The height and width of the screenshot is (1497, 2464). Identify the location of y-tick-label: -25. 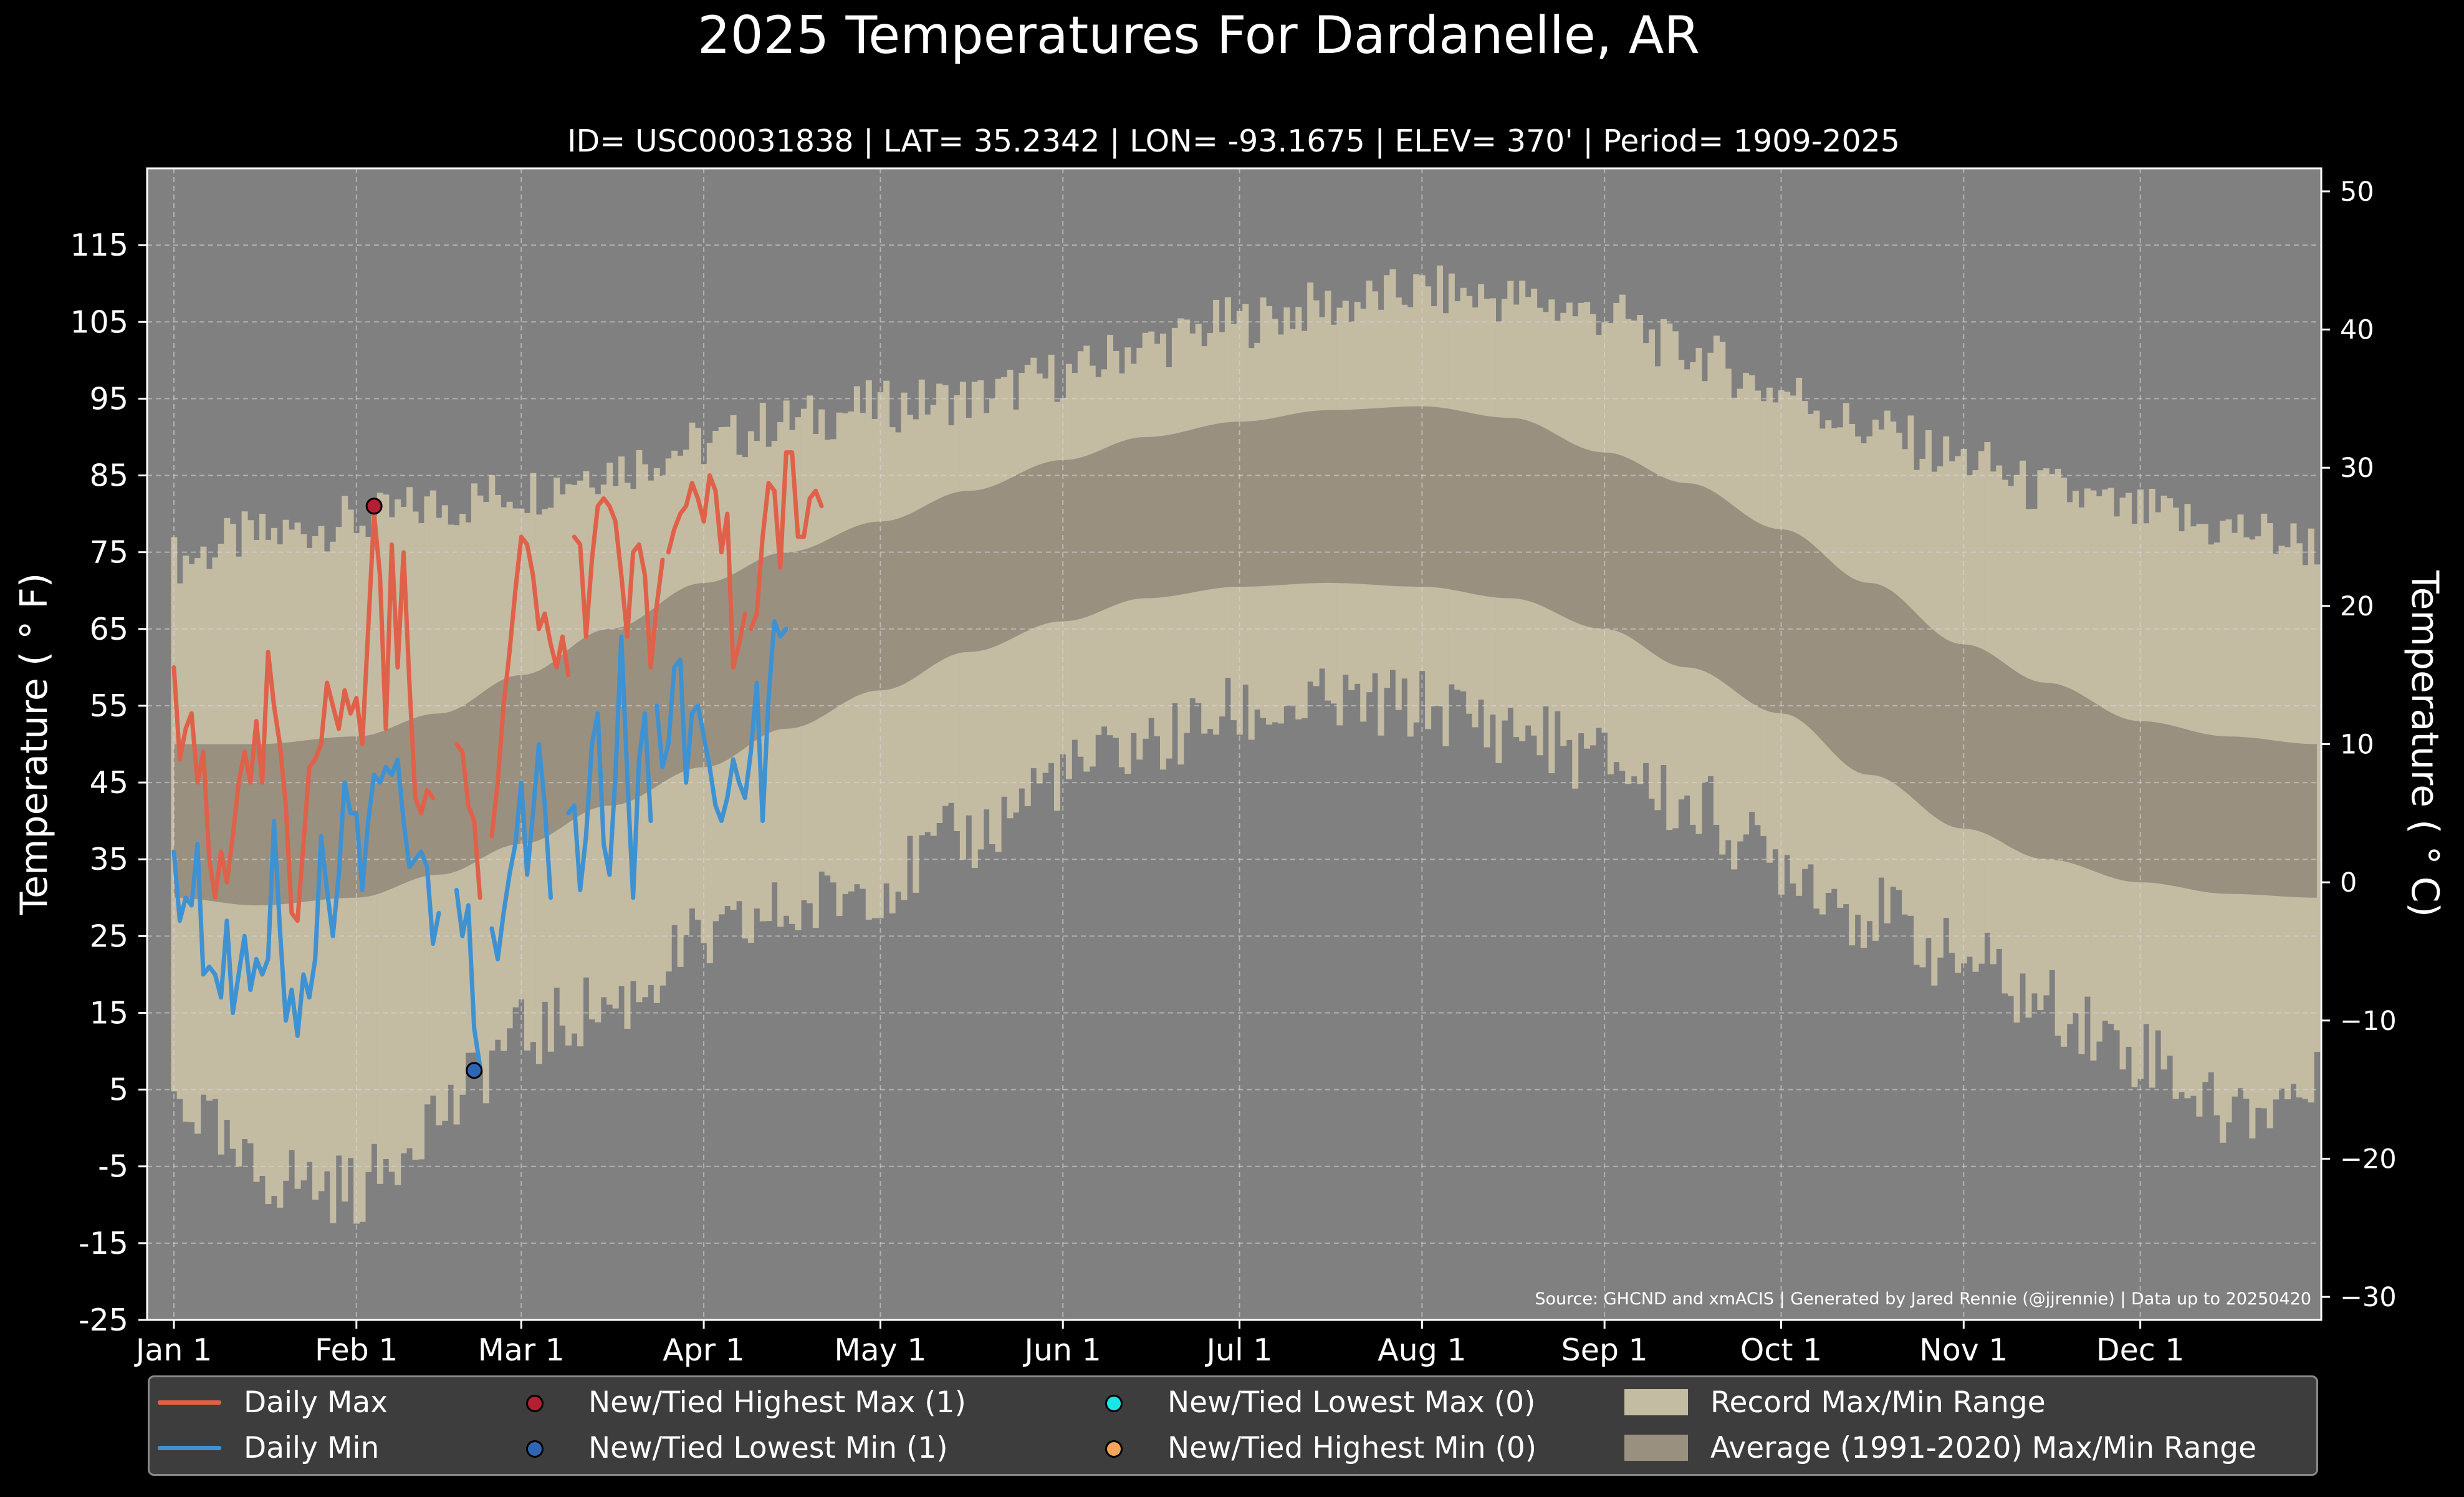
(103, 1320).